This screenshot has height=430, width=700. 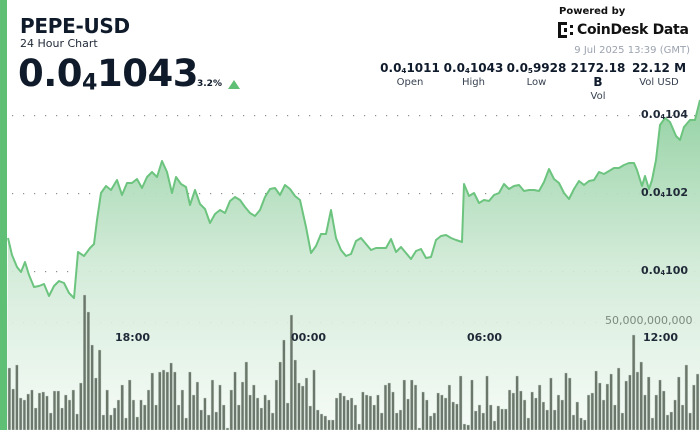 I want to click on timestamp: 9 Jul 2025 13:39 (GMT), so click(x=632, y=50).